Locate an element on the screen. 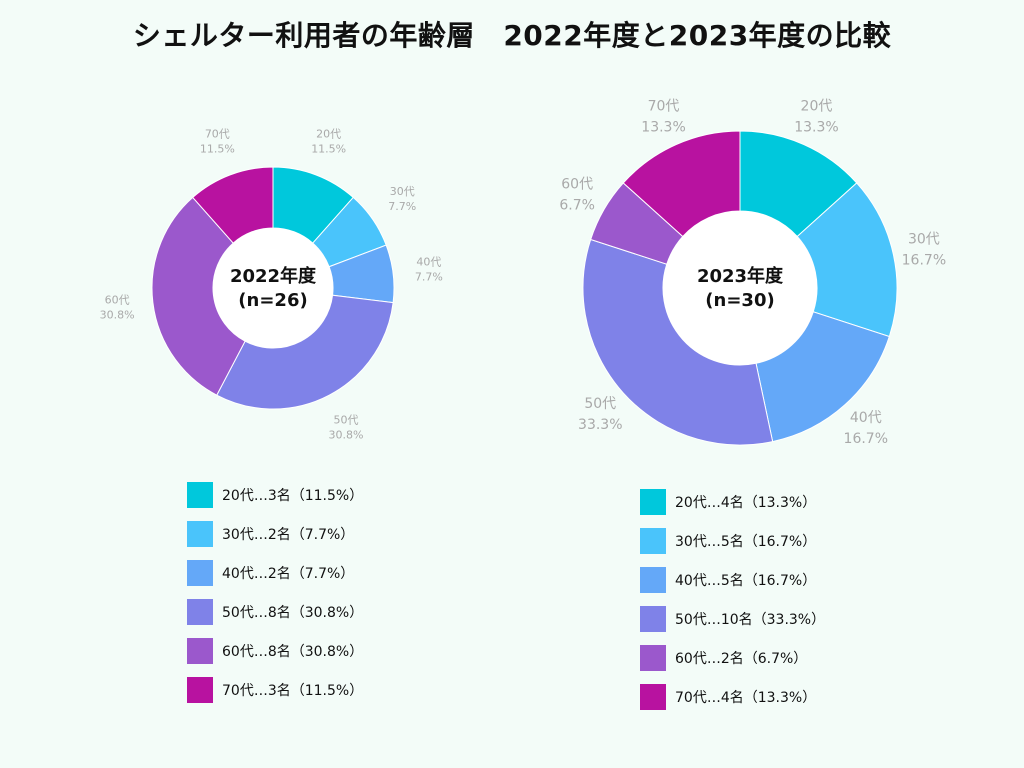  slice-label-30代: 30代 16.7% is located at coordinates (924, 249).